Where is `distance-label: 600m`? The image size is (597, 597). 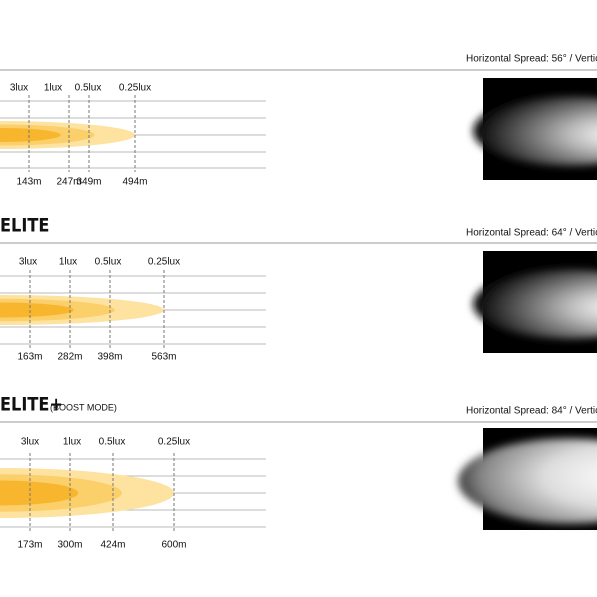 distance-label: 600m is located at coordinates (173, 545).